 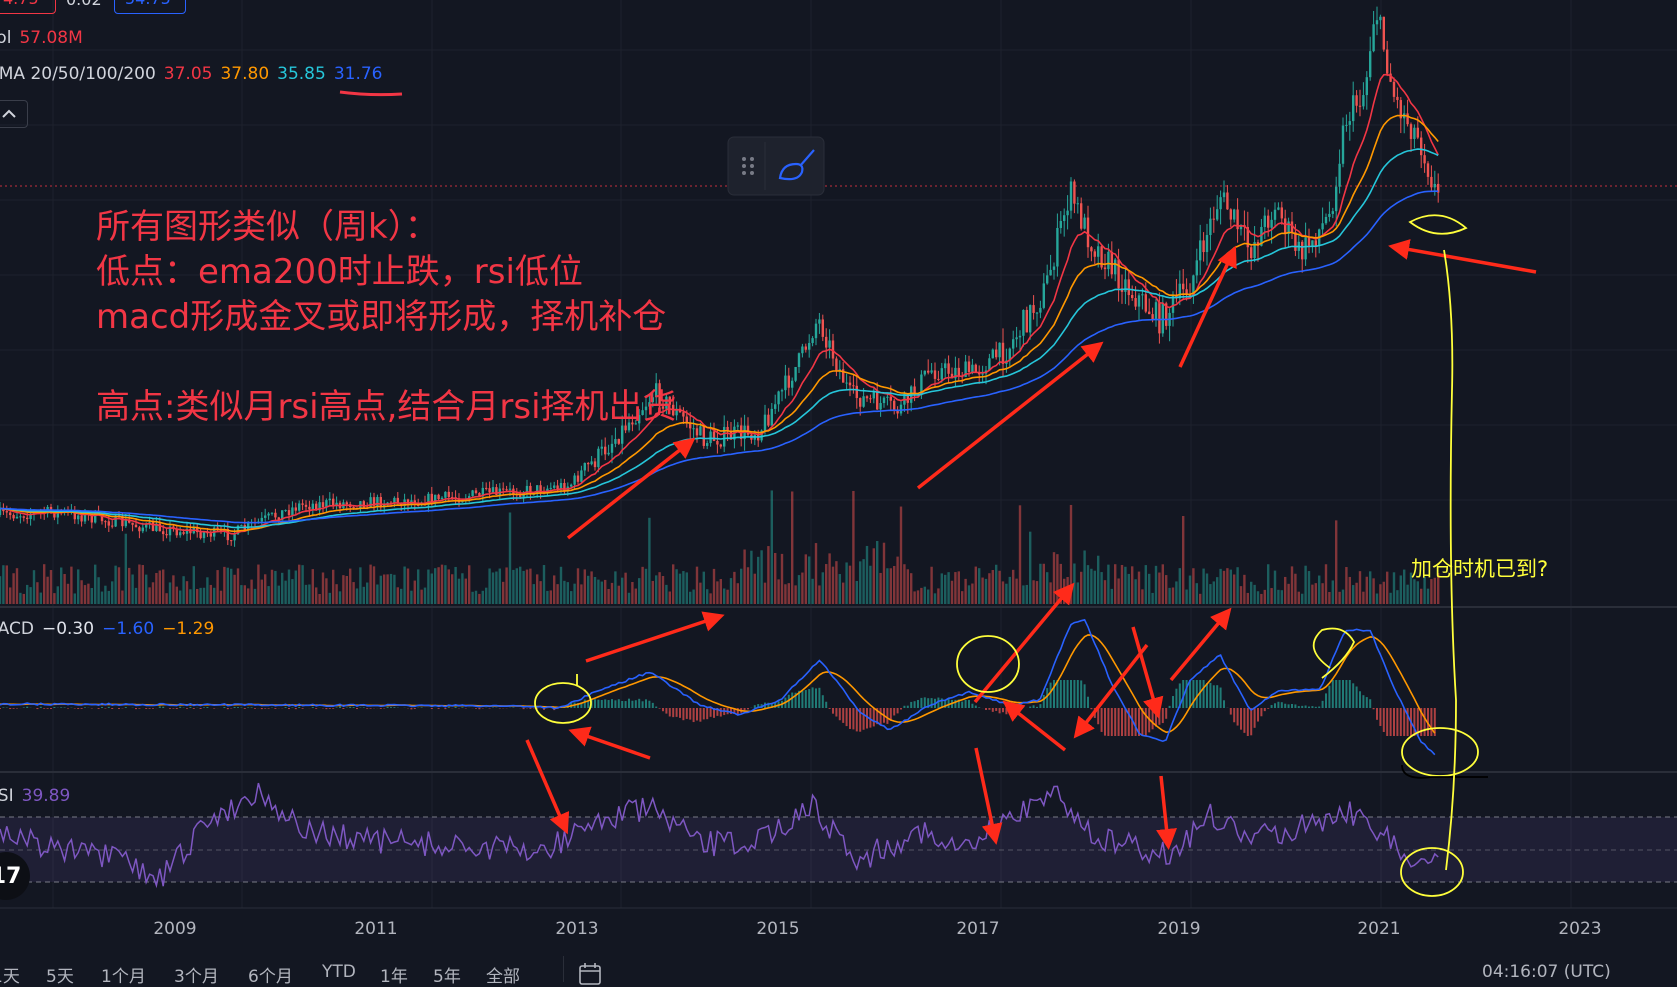 I want to click on rsi-label: RSI, so click(x=7, y=796).